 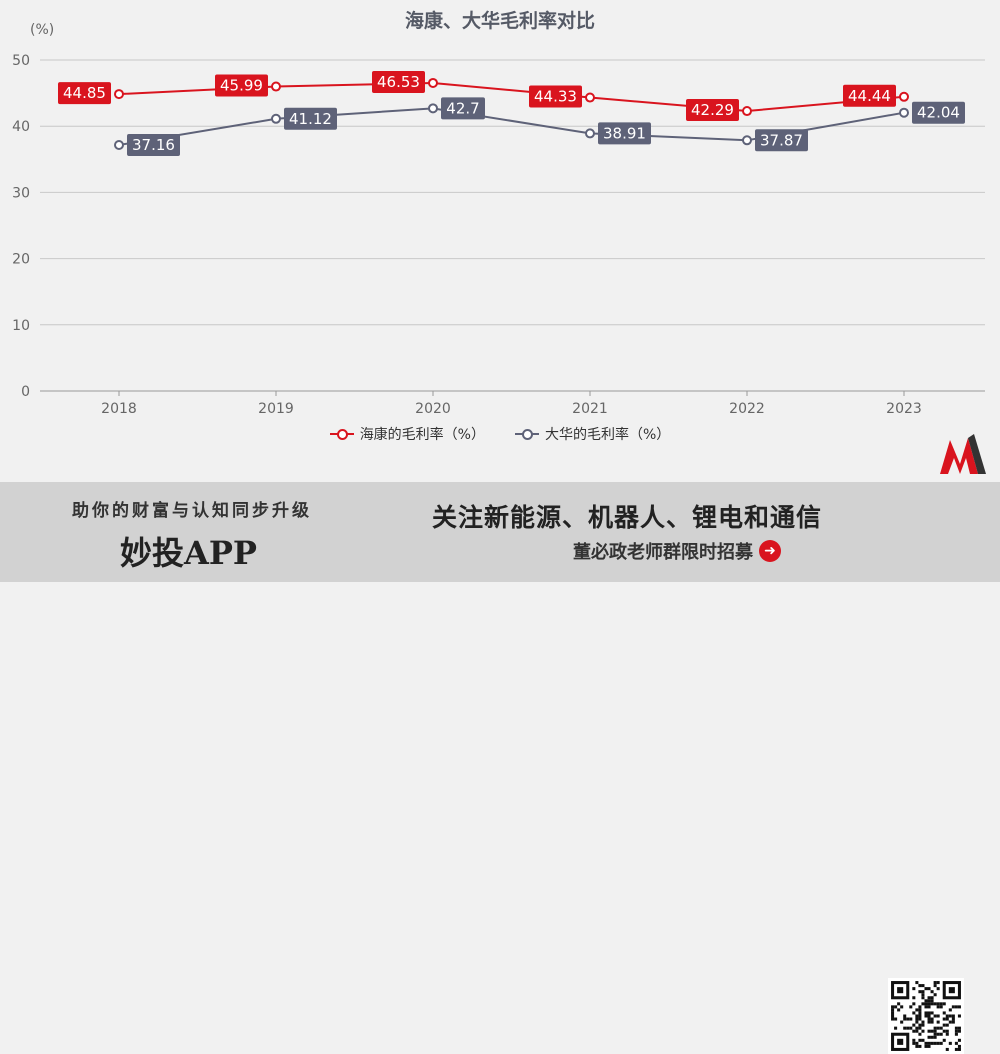 I want to click on data-label-hikvision: 45.99, so click(x=241, y=86).